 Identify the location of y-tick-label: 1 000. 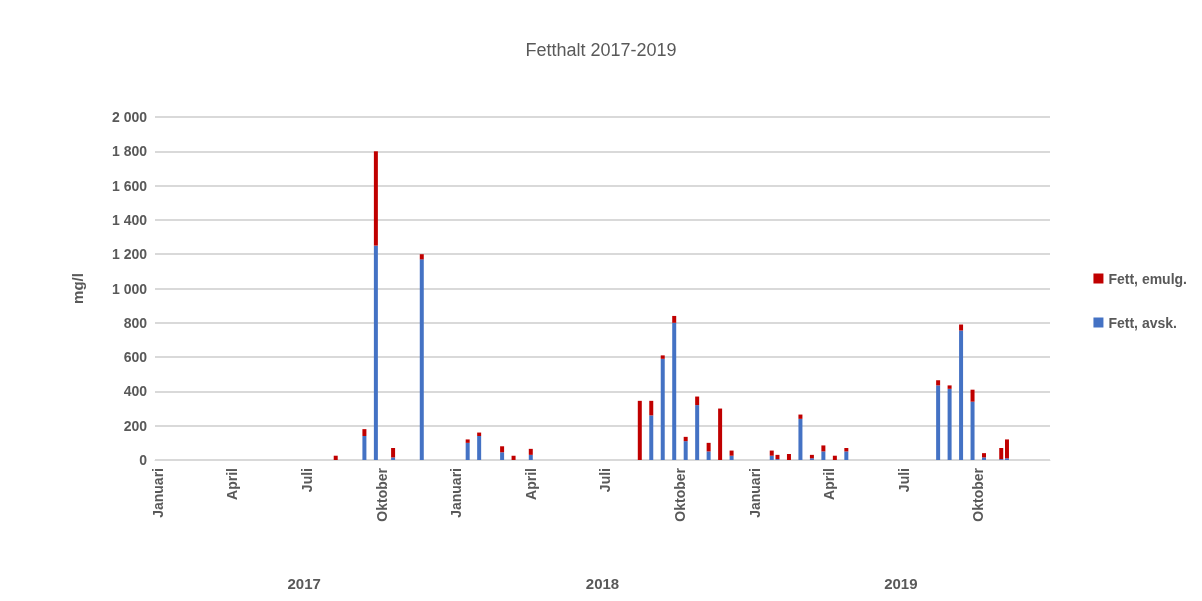
(129, 288).